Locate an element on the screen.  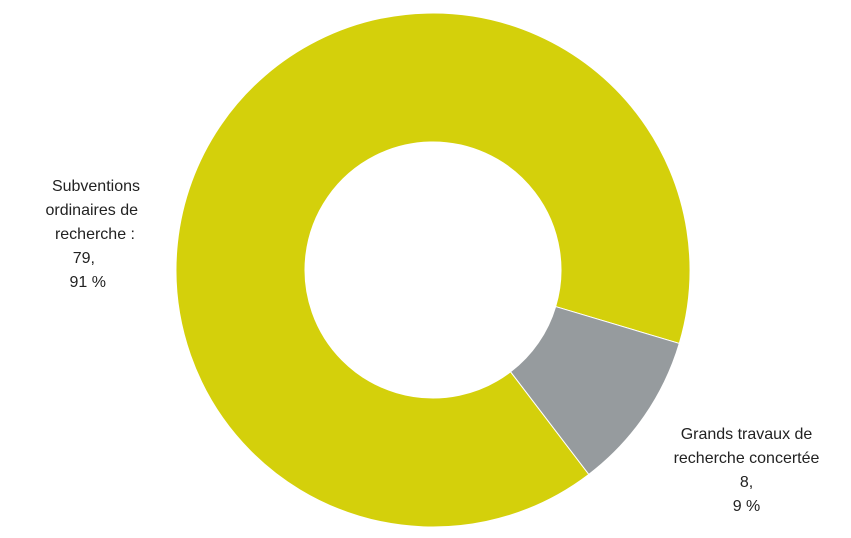
slice-label-line: ordinaires de is located at coordinates (92, 210).